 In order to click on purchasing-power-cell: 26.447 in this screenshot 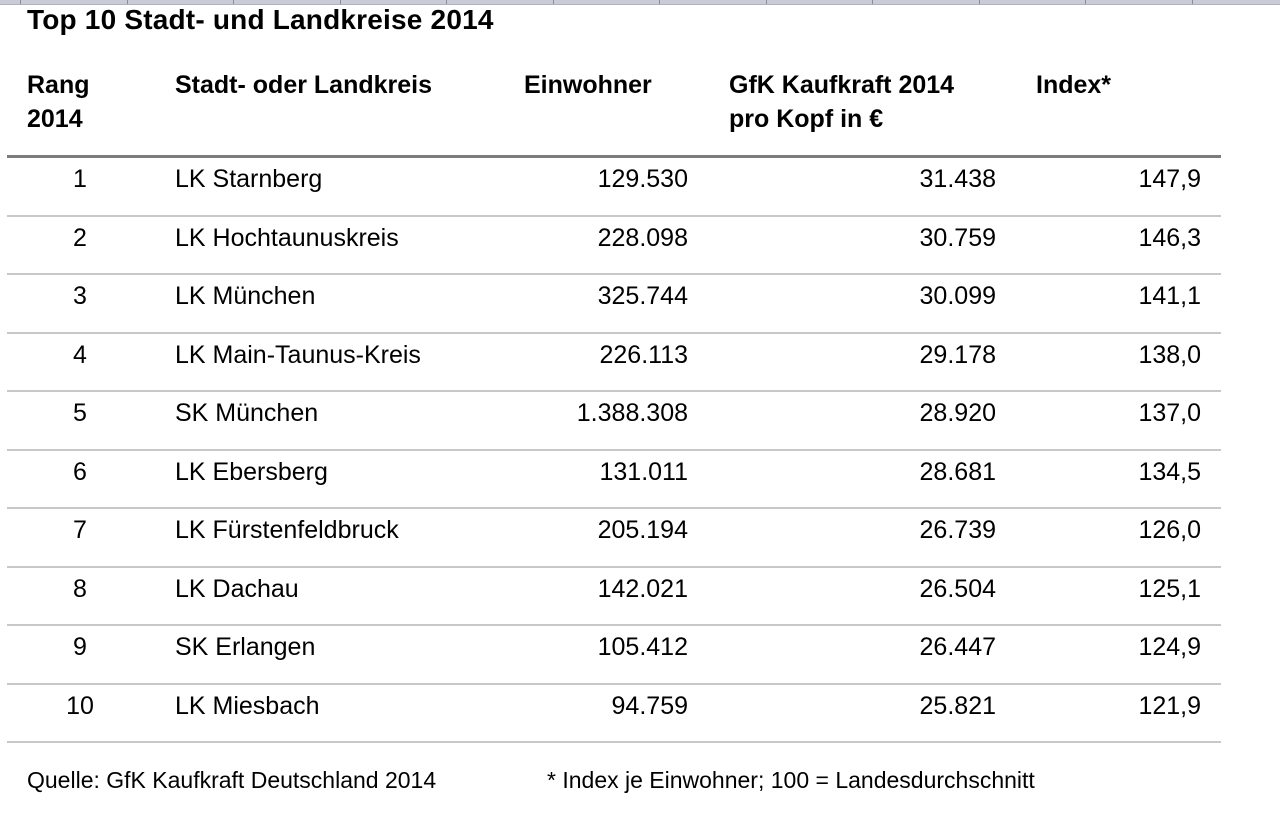, I will do `click(957, 647)`.